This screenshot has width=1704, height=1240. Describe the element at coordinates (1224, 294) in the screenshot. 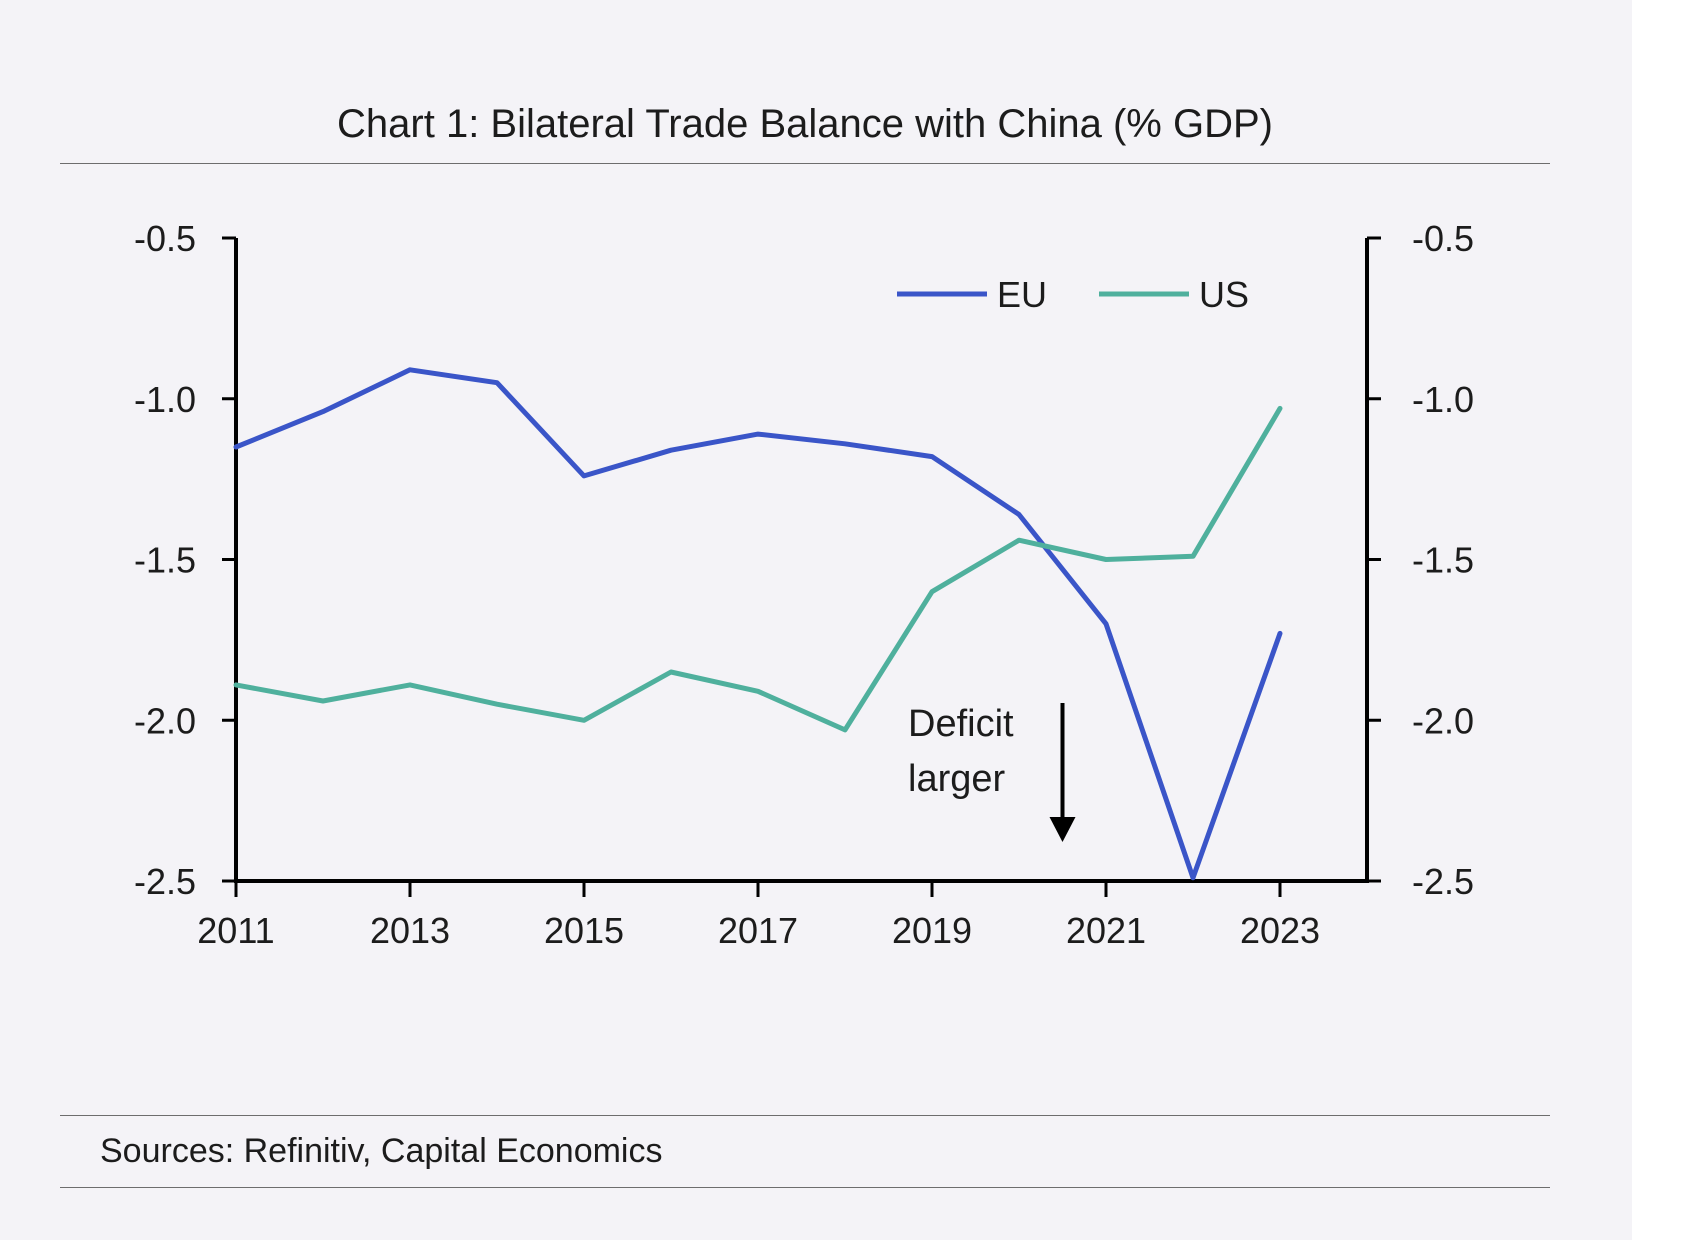

I see `legend-label-us: US` at that location.